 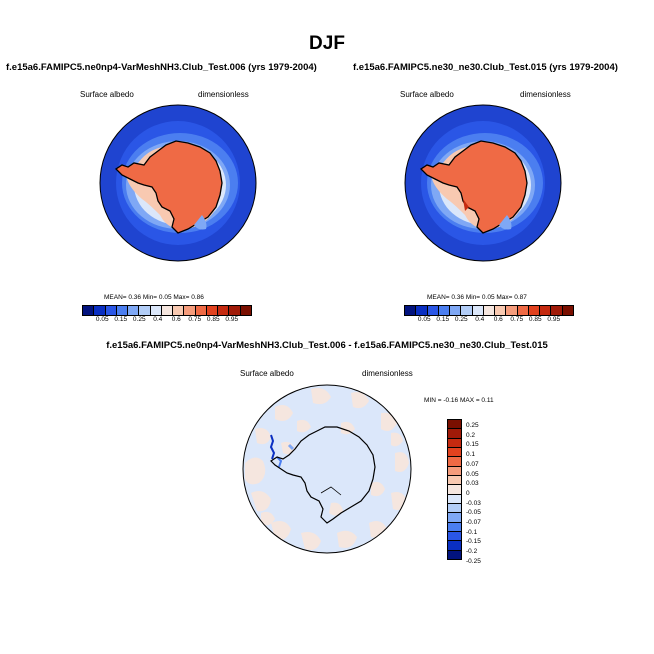 I want to click on left-polar-map, so click(x=178, y=183).